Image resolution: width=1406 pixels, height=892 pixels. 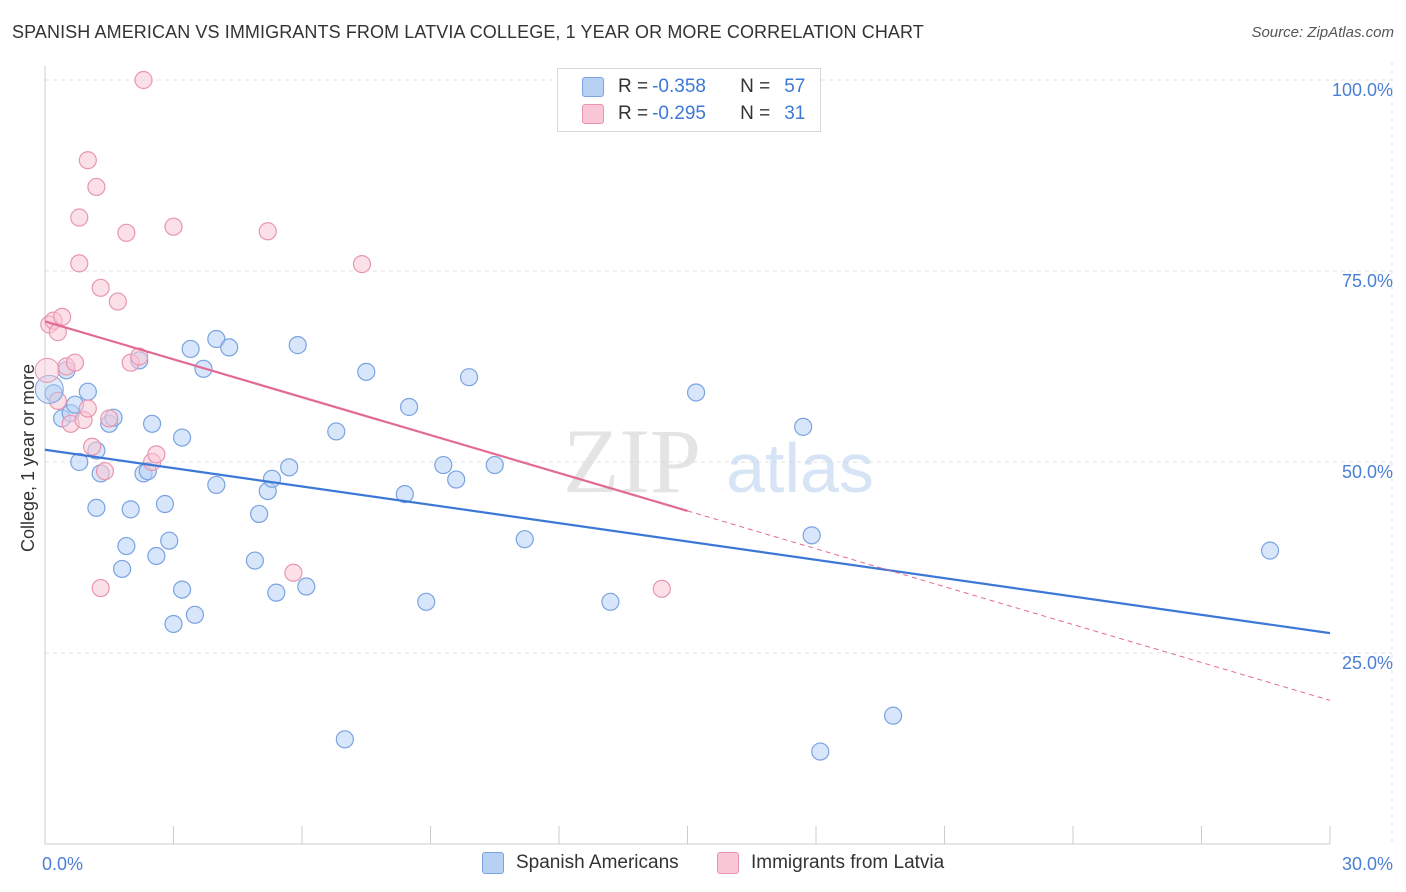 I want to click on x-tick-labels: 0.0% 30.0%, so click(x=717, y=864).